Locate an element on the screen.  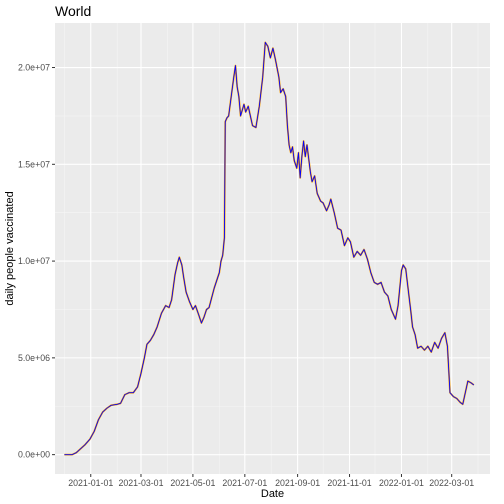
x-tick-label: 2021-07-01 is located at coordinates (244, 483).